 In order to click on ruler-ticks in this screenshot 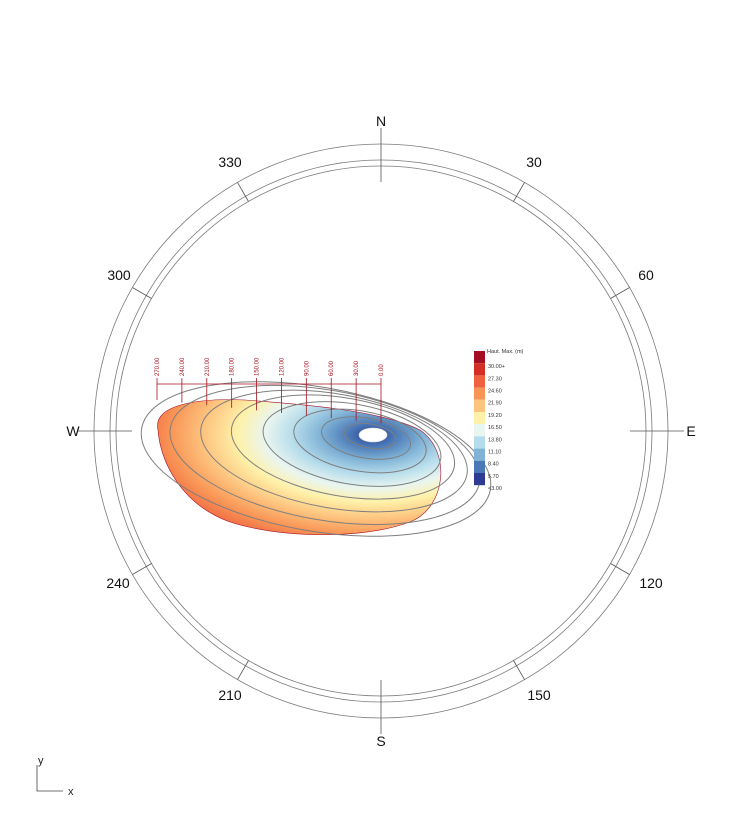, I will do `click(269, 401)`.